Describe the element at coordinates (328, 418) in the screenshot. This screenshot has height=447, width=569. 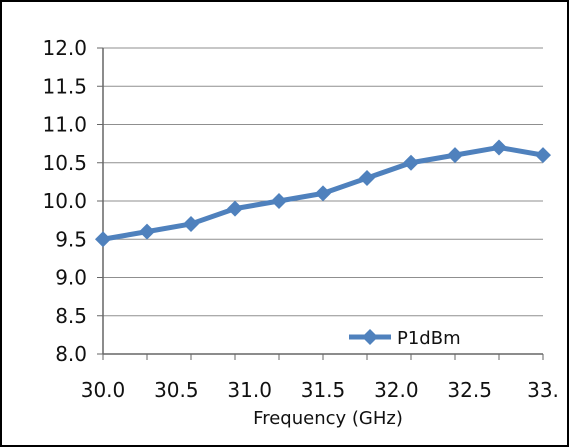
I see `x-axis-label: Frequency (GHz)` at that location.